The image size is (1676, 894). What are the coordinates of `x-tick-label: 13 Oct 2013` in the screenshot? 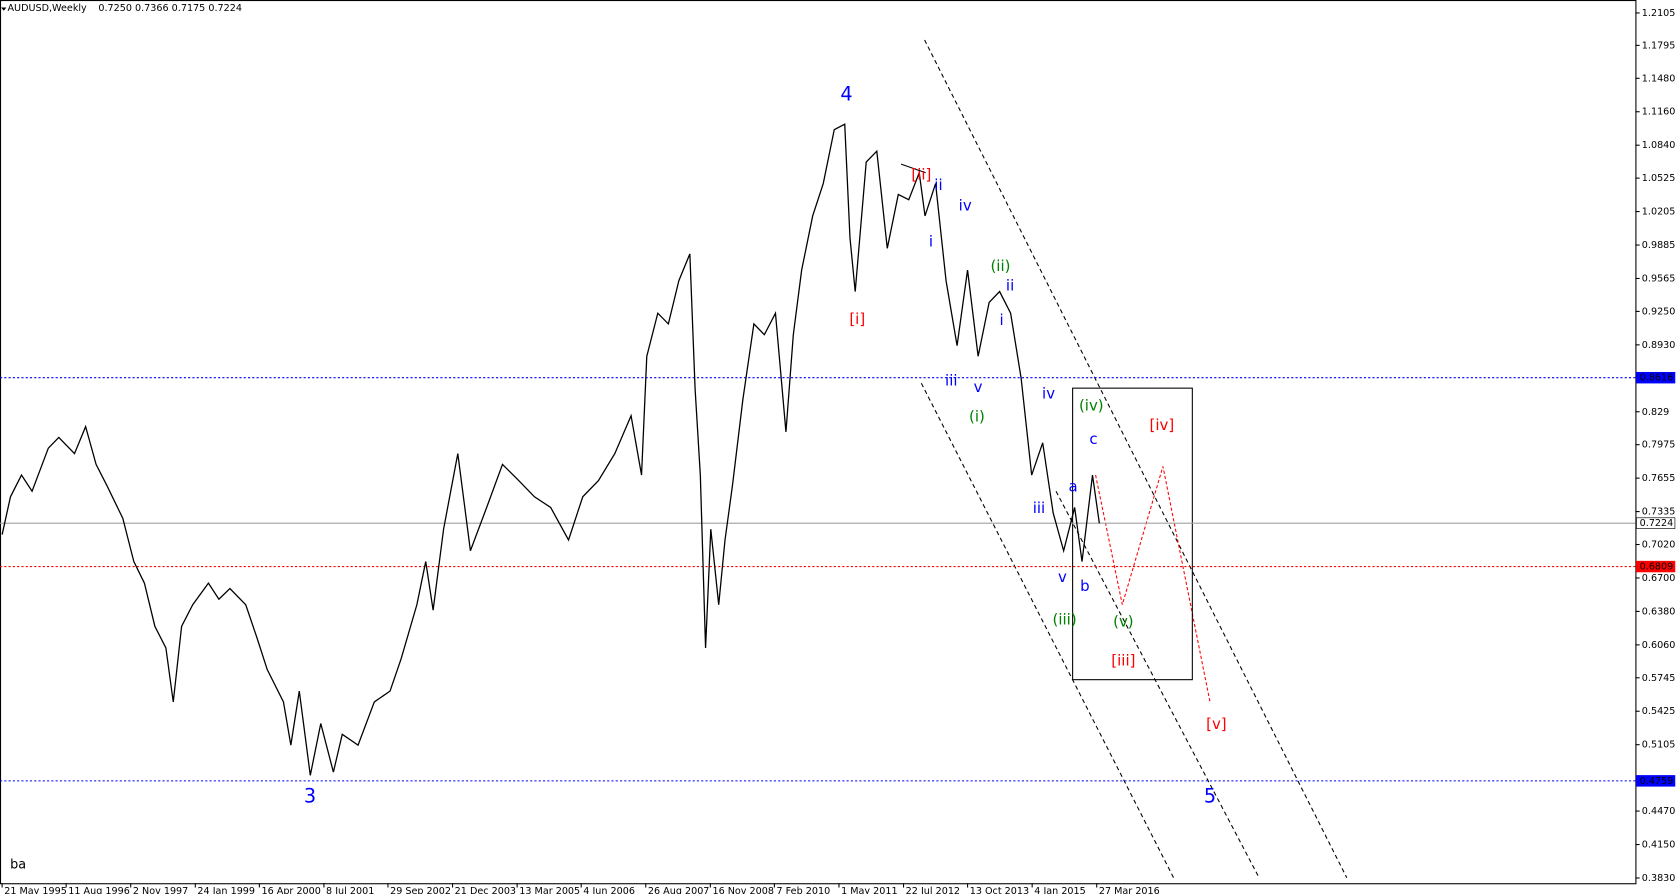 It's located at (999, 890).